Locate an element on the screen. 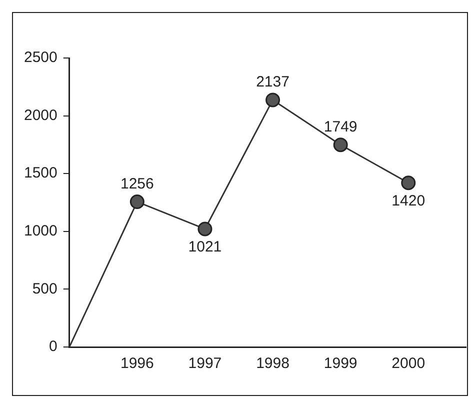  x-tick-label: 1996 is located at coordinates (137, 363).